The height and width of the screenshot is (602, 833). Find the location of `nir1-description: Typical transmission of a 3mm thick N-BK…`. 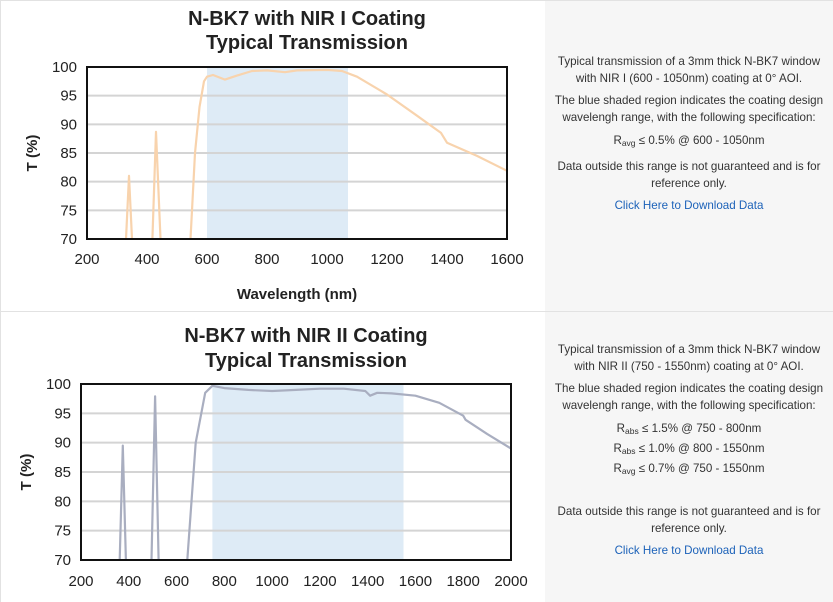

nir1-description: Typical transmission of a 3mm thick N-BK… is located at coordinates (689, 70).